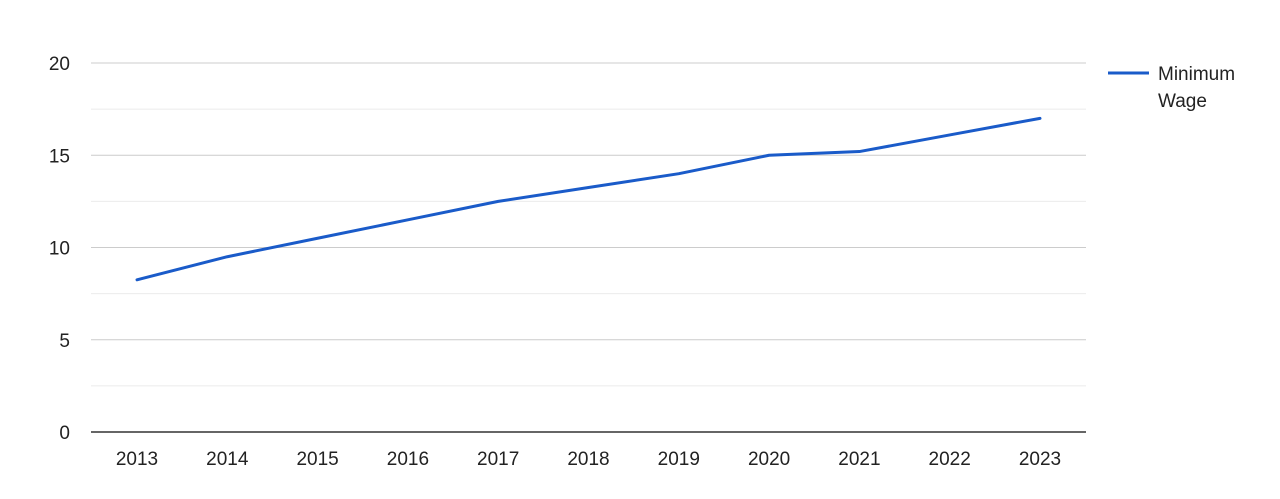  I want to click on x-tick-label: 2022, so click(950, 459).